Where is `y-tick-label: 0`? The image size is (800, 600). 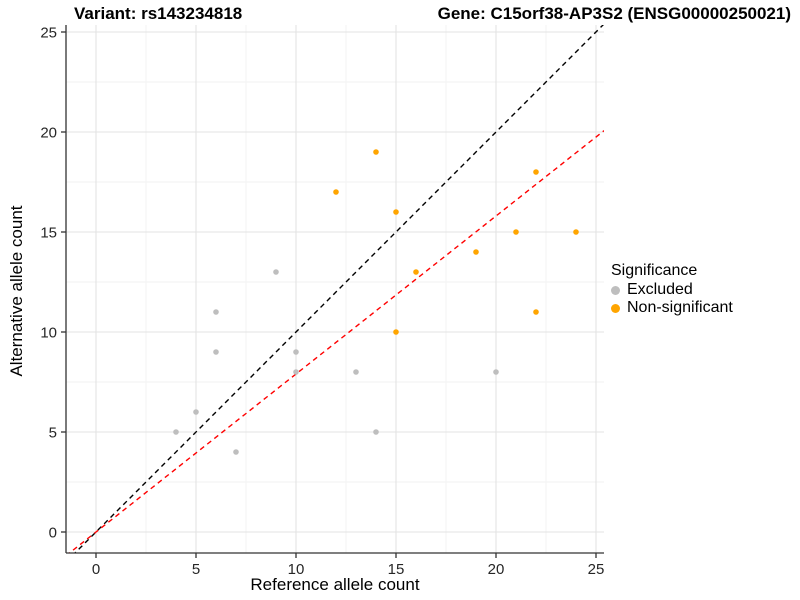 y-tick-label: 0 is located at coordinates (53, 533).